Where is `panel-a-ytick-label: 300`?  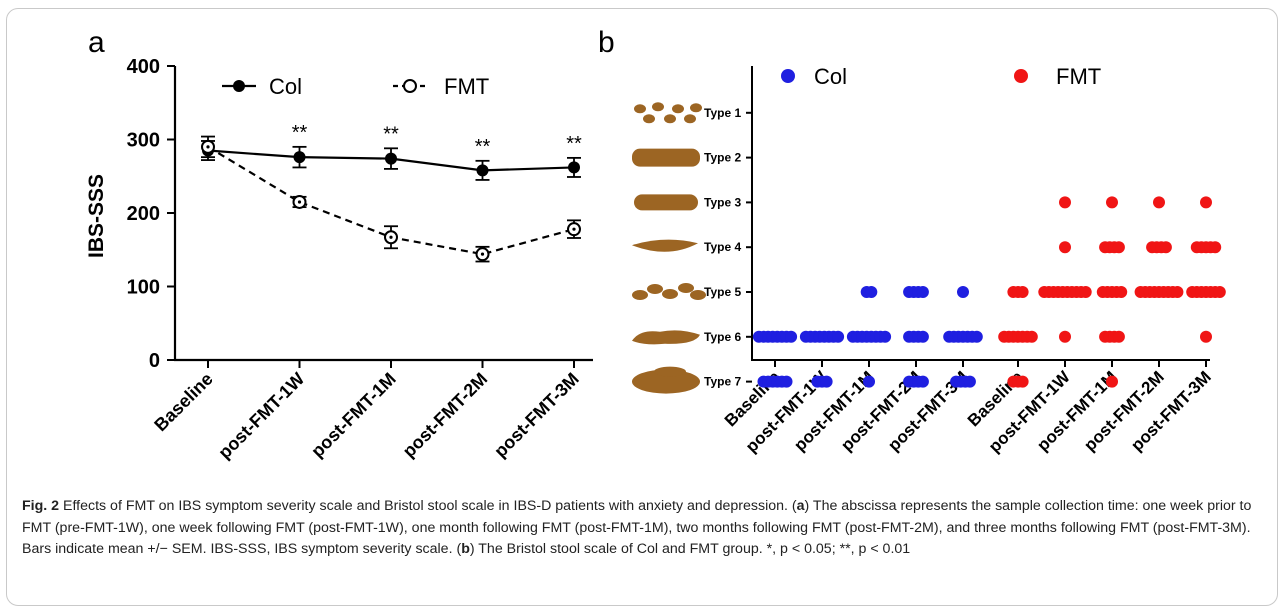
panel-a-ytick-label: 300 is located at coordinates (143, 141).